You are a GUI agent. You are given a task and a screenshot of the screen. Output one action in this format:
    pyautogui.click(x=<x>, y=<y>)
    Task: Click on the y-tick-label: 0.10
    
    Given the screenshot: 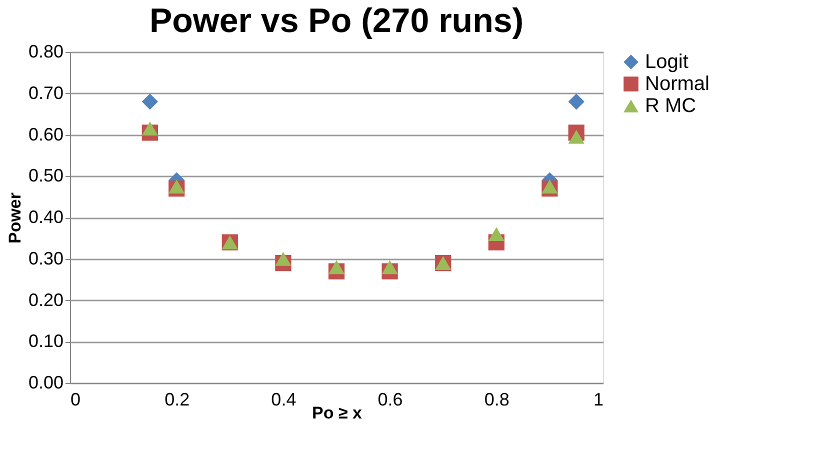 What is the action you would take?
    pyautogui.click(x=46, y=341)
    